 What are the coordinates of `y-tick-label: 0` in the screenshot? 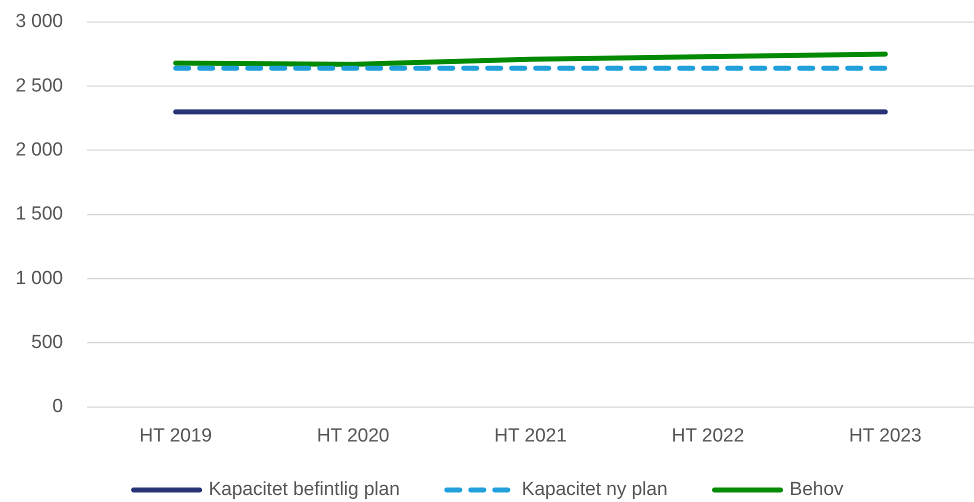 It's located at (57, 407).